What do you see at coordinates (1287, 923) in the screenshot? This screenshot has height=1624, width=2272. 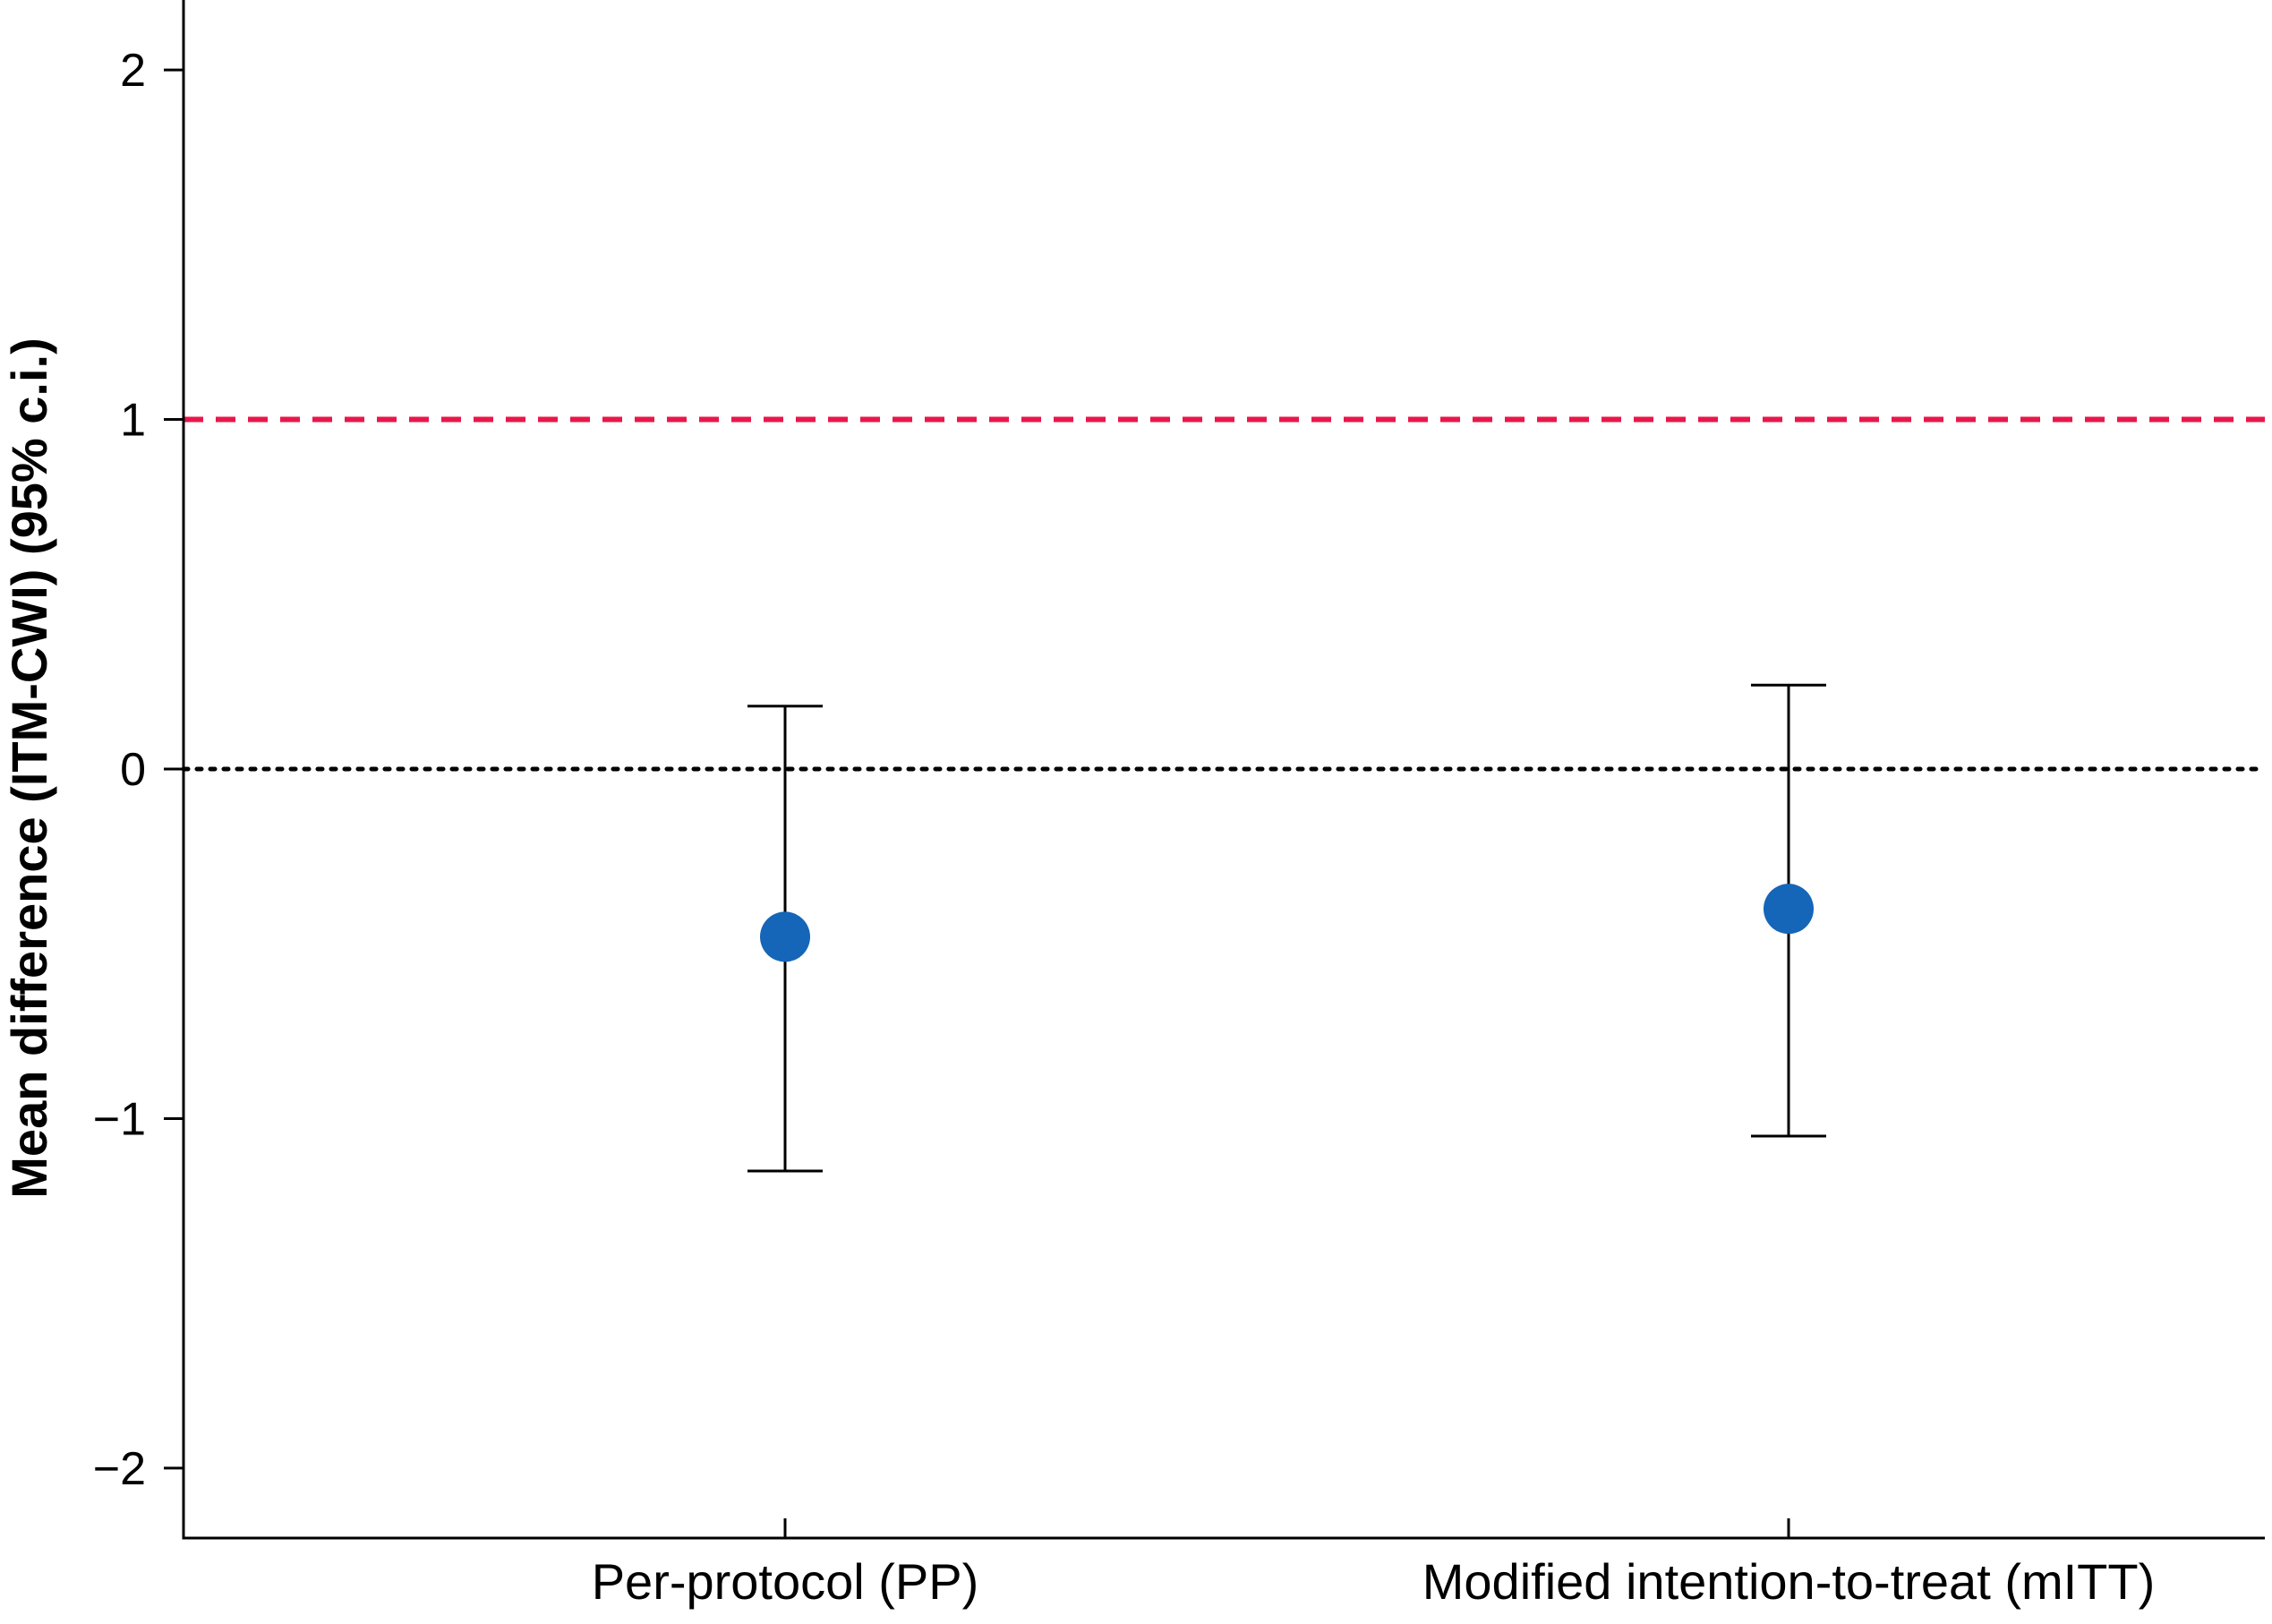 I see `data-points` at bounding box center [1287, 923].